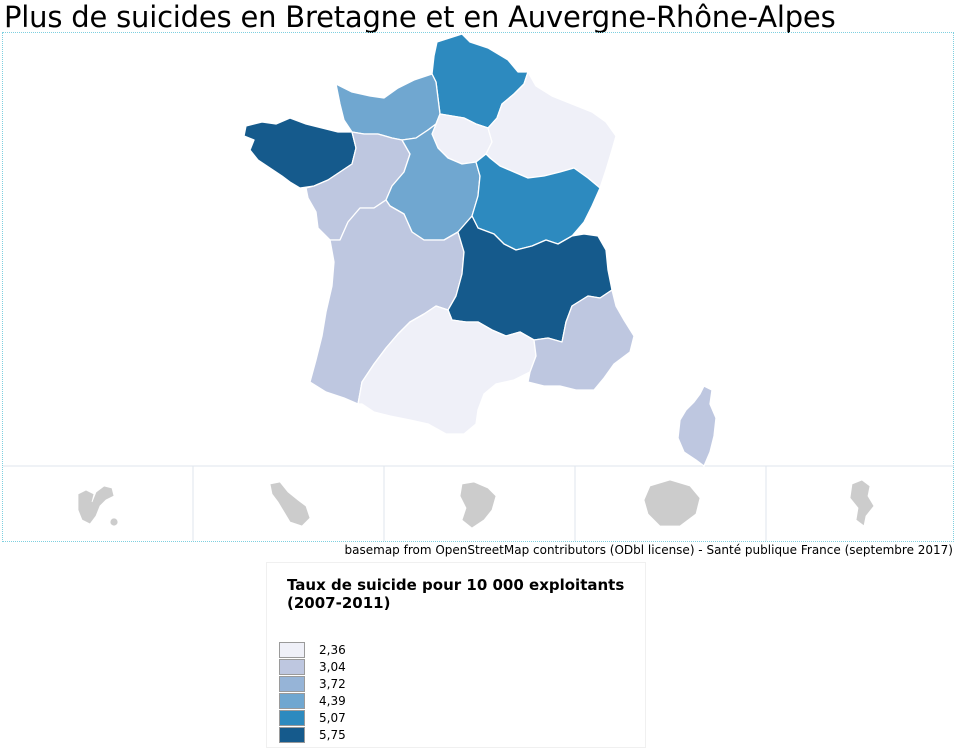 The image size is (957, 749). I want to click on reunion-shape, so click(672, 503).